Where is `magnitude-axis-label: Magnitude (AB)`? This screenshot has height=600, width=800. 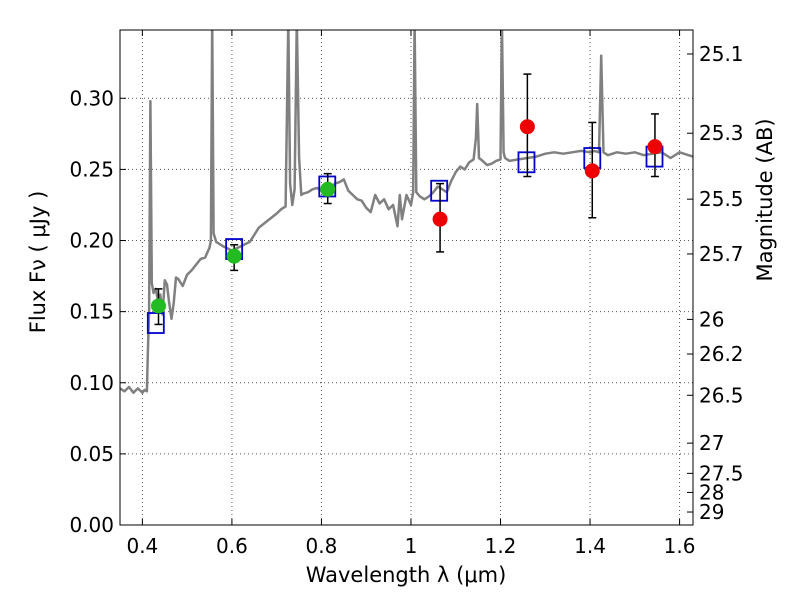
magnitude-axis-label: Magnitude (AB) is located at coordinates (765, 199).